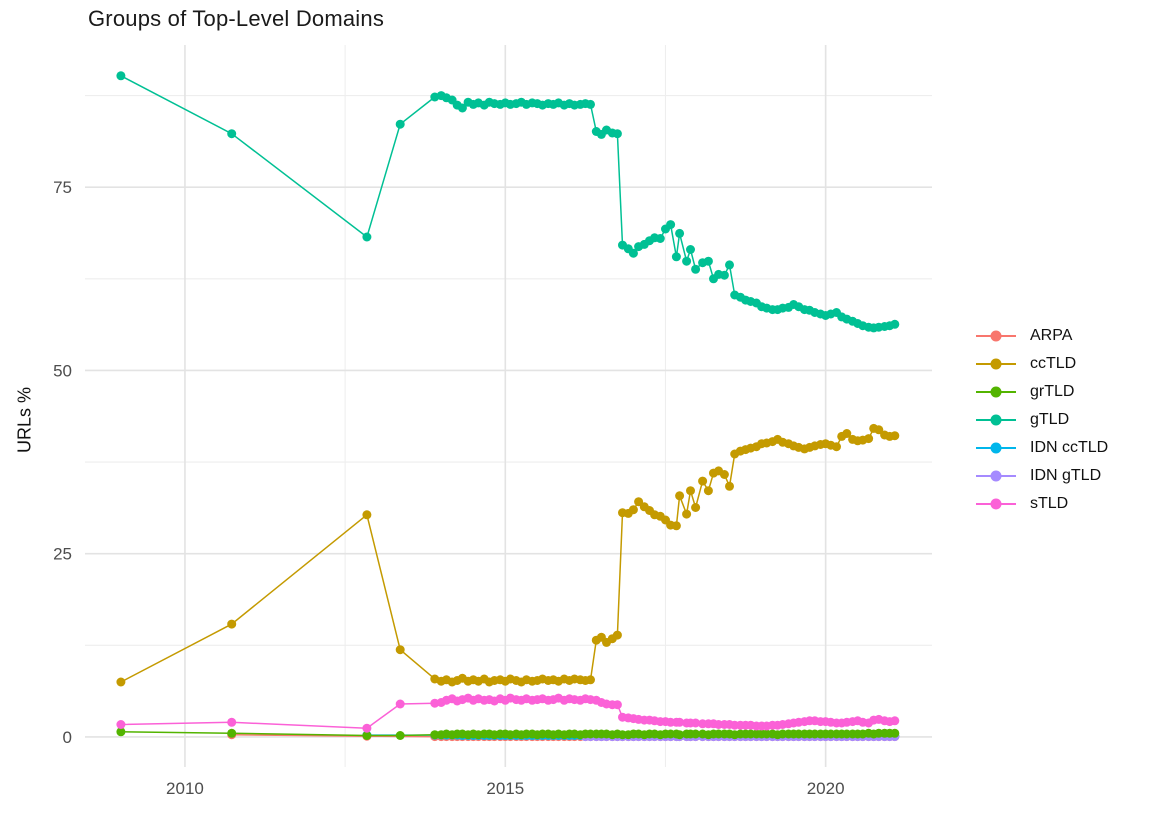  What do you see at coordinates (1053, 363) in the screenshot?
I see `legend-label: ccTLD` at bounding box center [1053, 363].